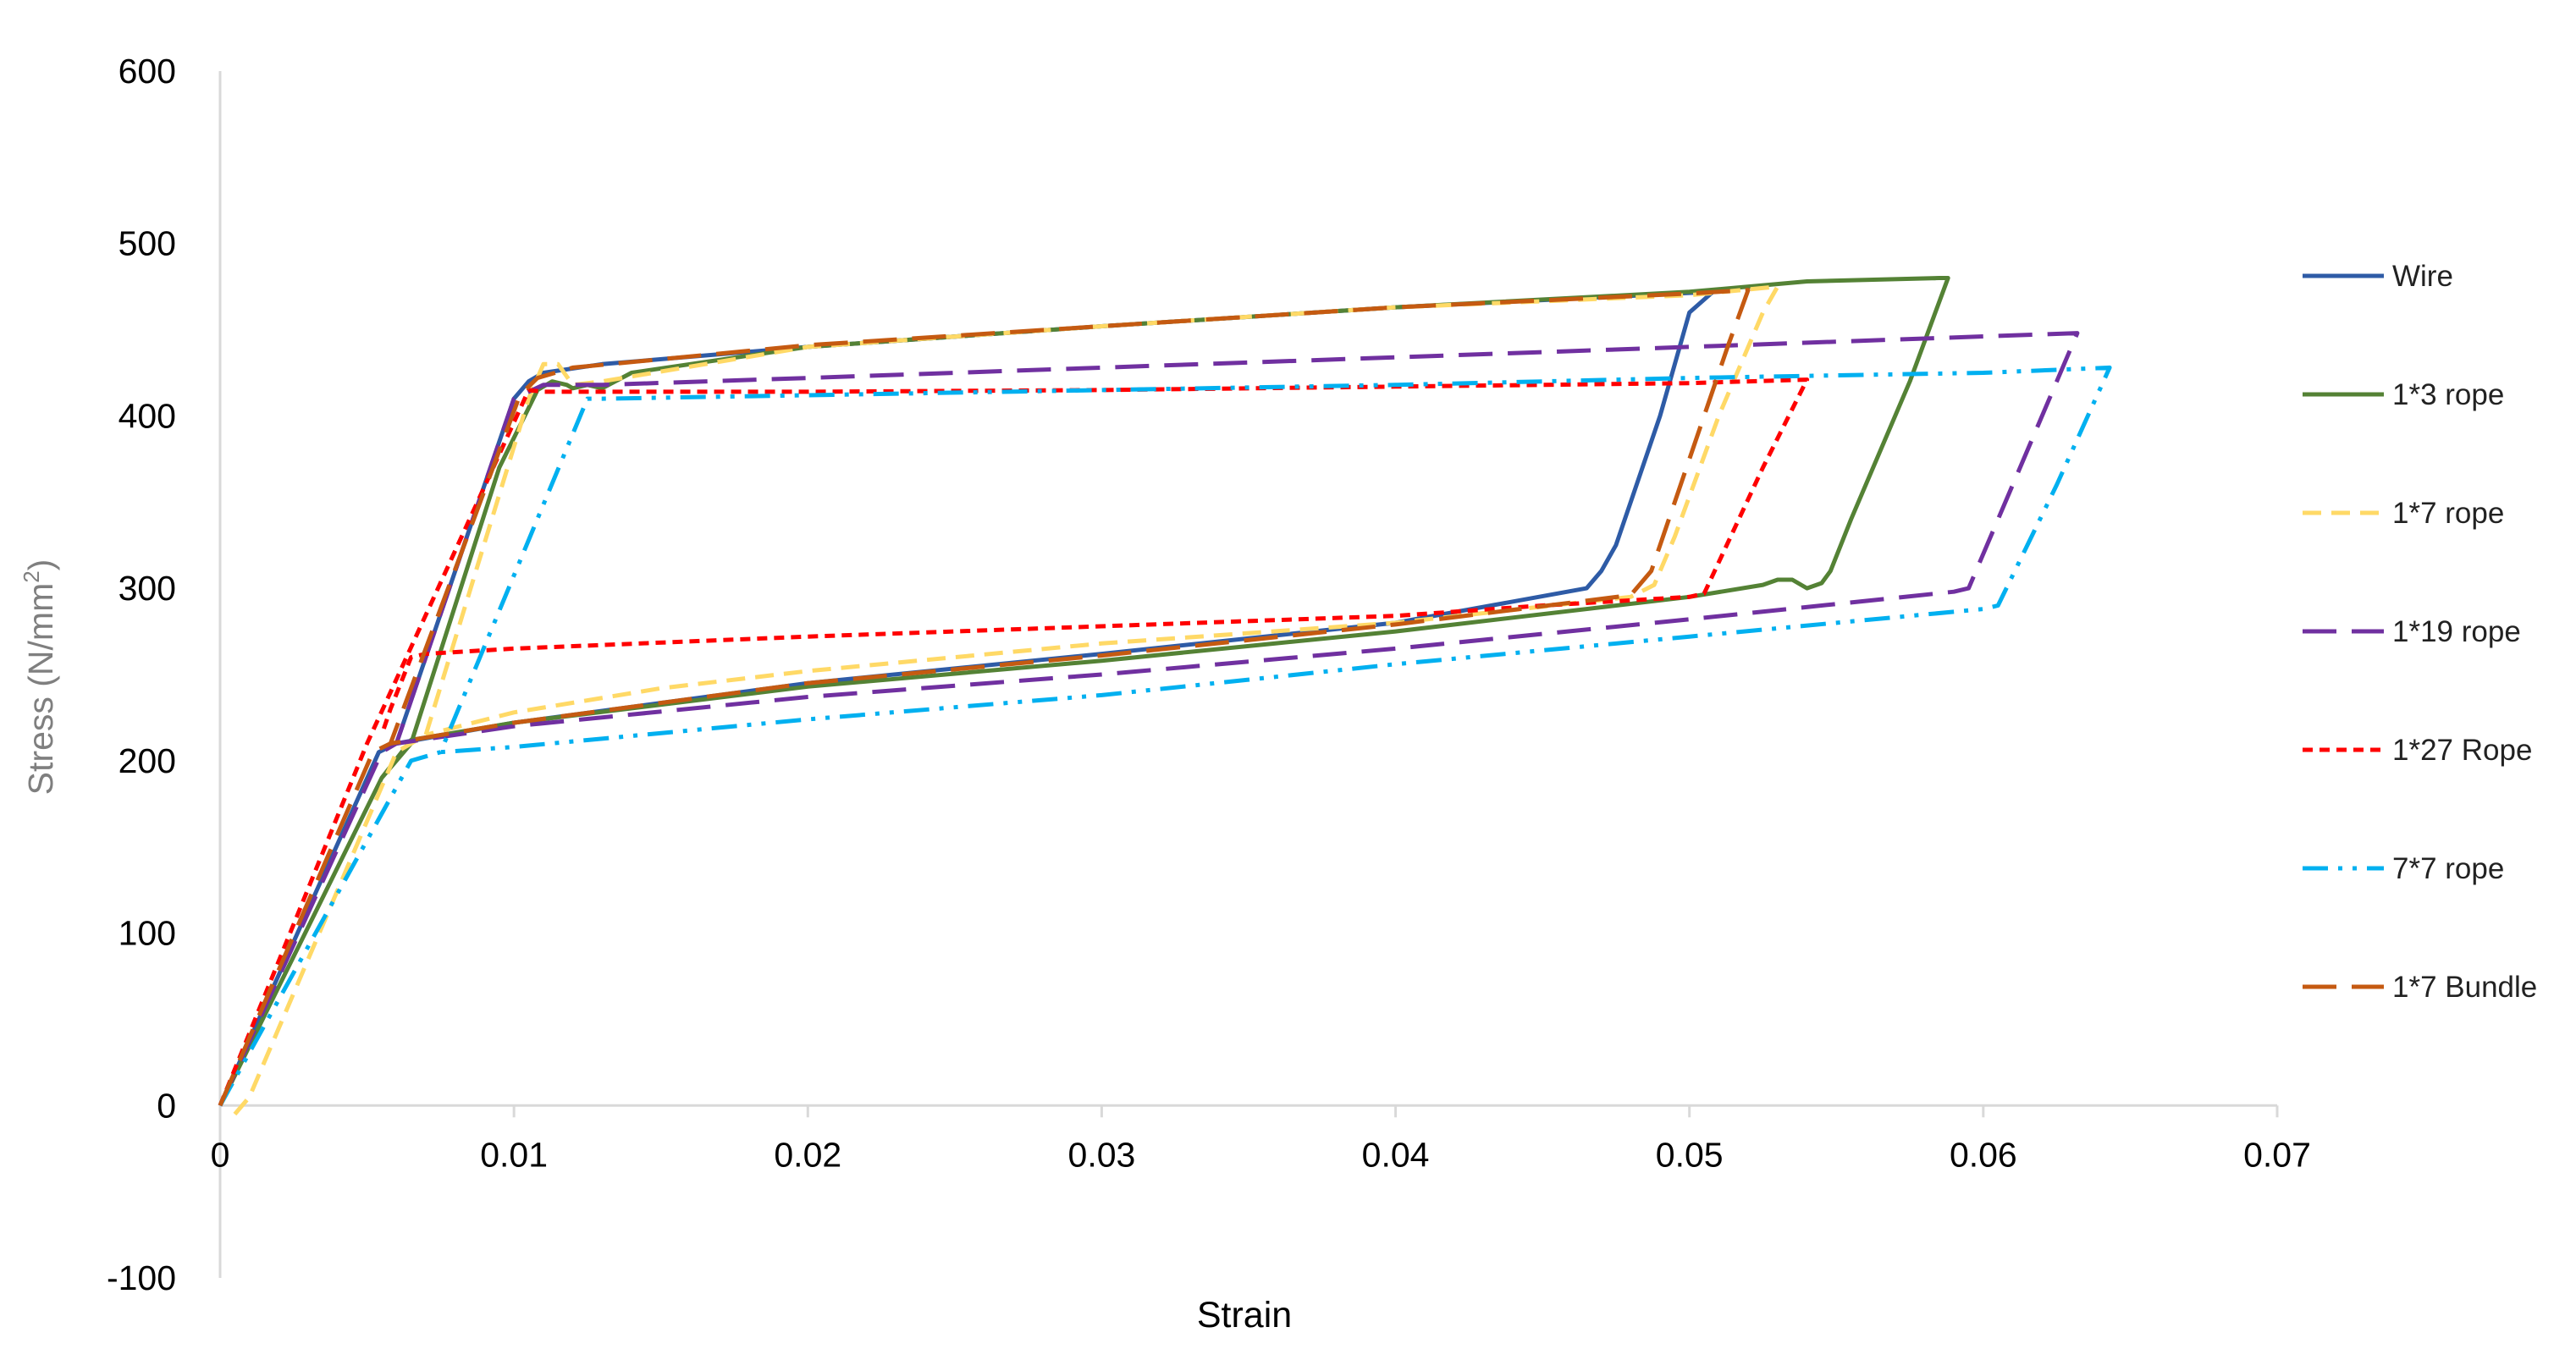 The image size is (2576, 1360). I want to click on y-axis-title-superscript: 2, so click(32, 576).